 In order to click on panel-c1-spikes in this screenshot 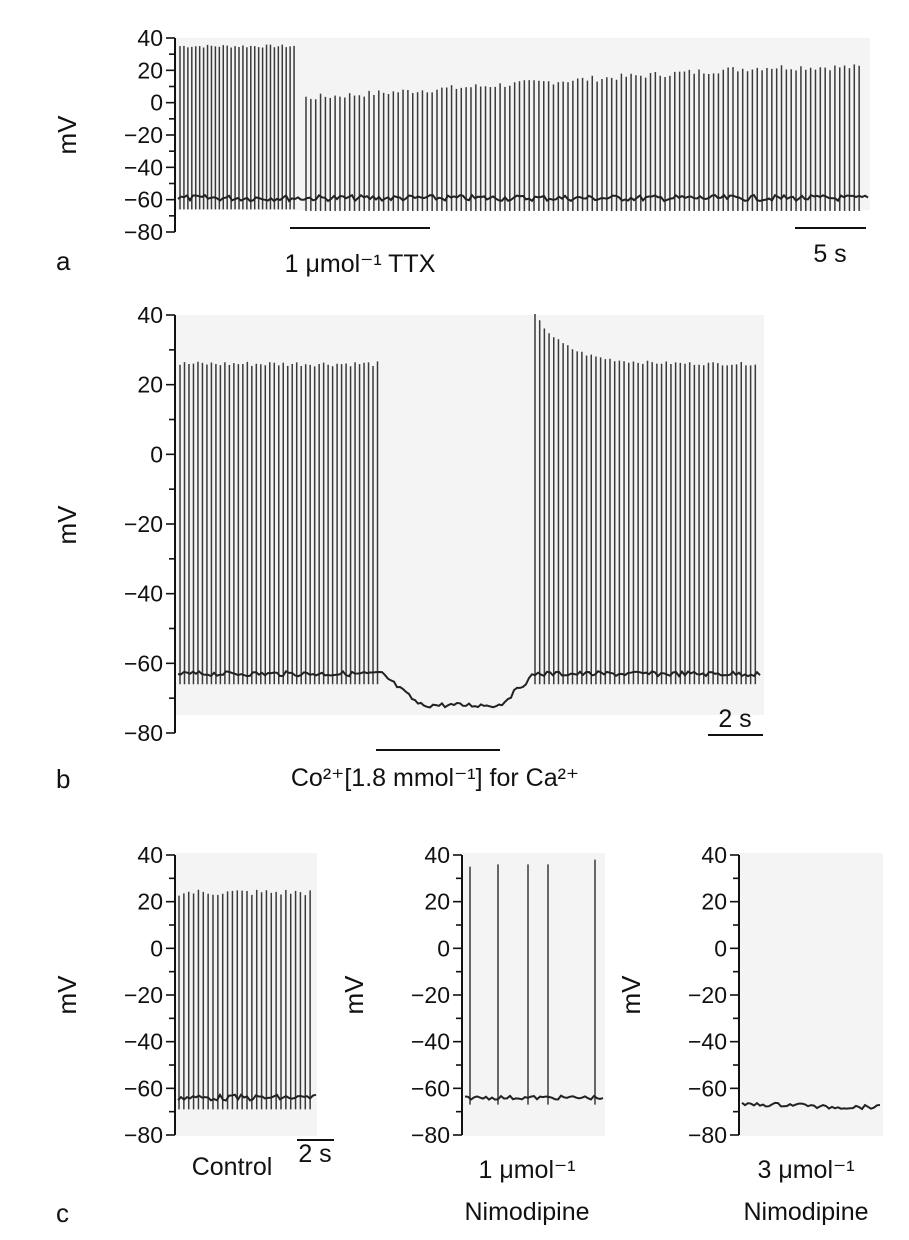, I will do `click(244, 999)`.